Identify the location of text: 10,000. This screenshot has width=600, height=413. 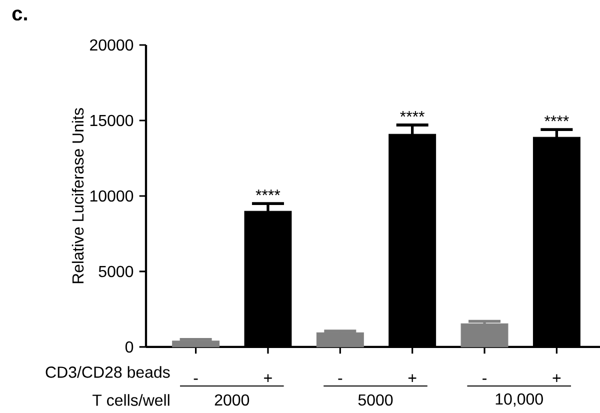
(519, 400).